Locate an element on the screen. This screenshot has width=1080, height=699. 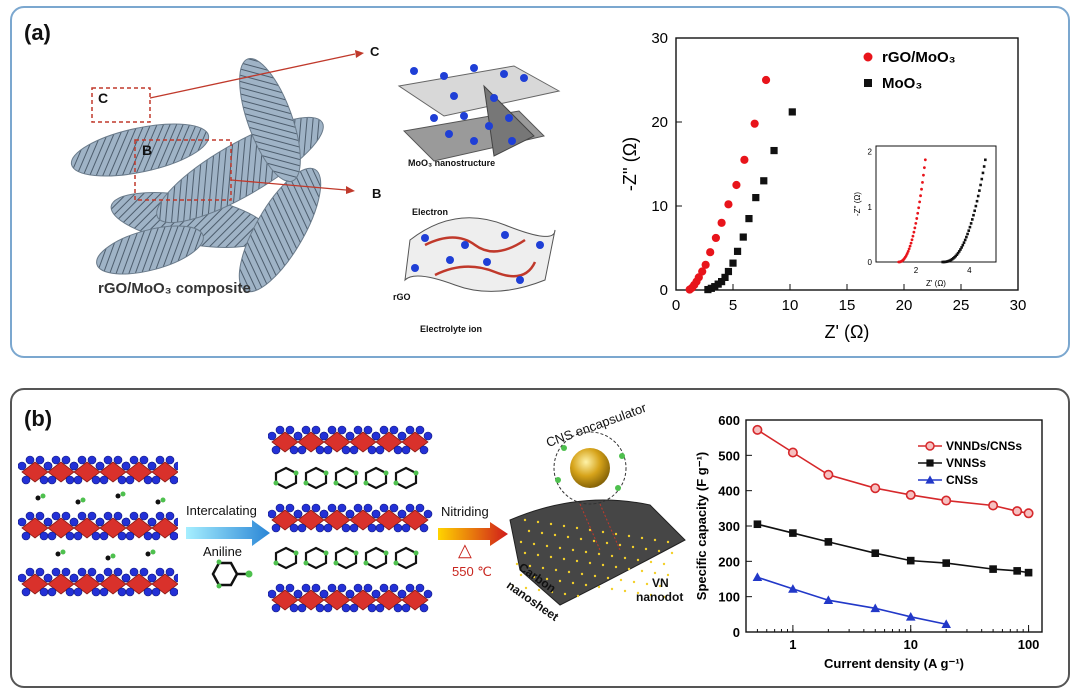
x-tick-label: 5 is located at coordinates (733, 305).